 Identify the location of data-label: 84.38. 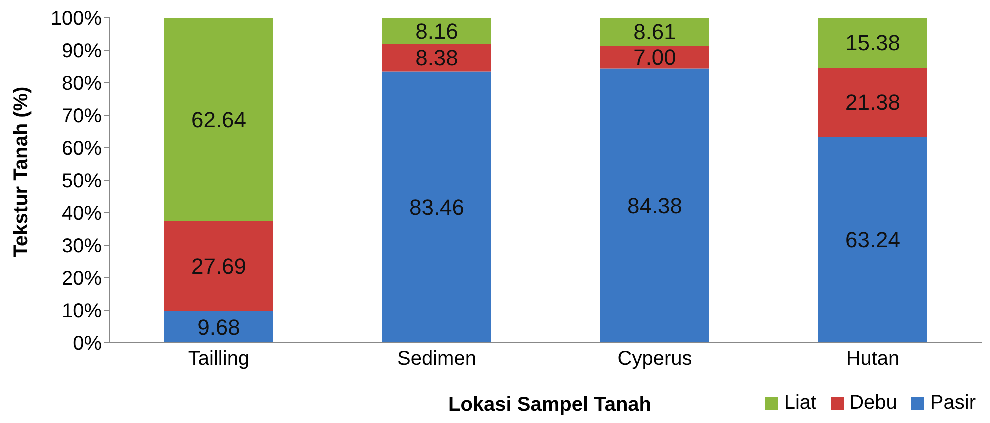
(655, 205).